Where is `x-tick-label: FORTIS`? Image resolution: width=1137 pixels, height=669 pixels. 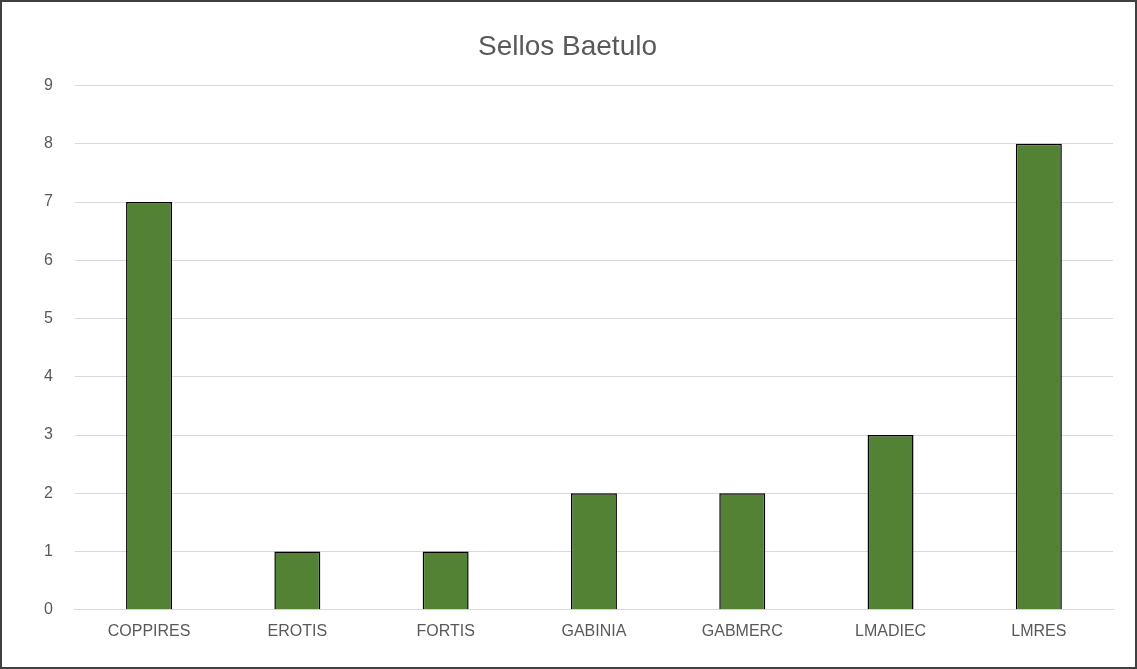
x-tick-label: FORTIS is located at coordinates (445, 630).